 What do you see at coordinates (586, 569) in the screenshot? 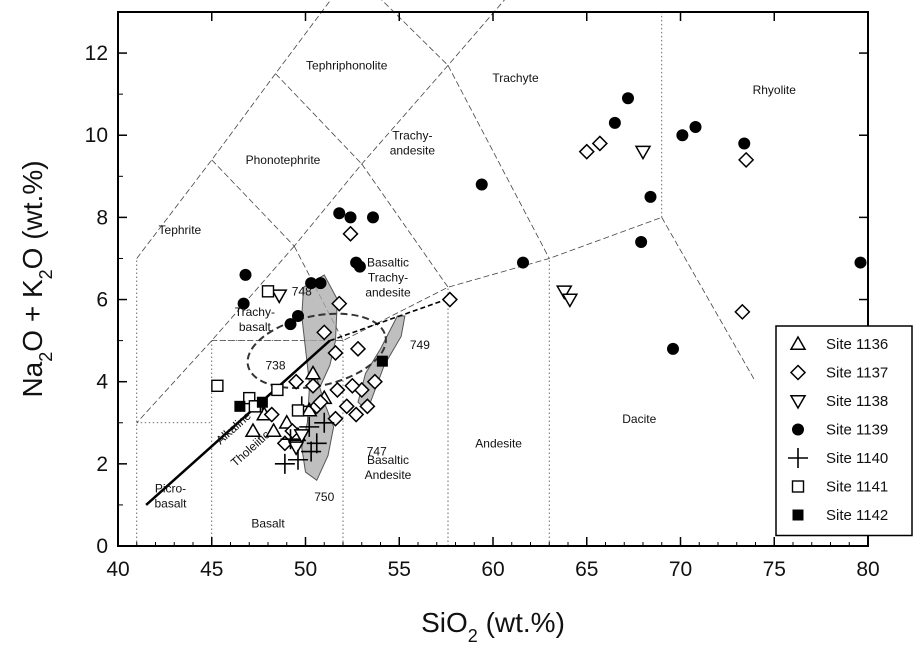
I see `x-tick-label: 65` at bounding box center [586, 569].